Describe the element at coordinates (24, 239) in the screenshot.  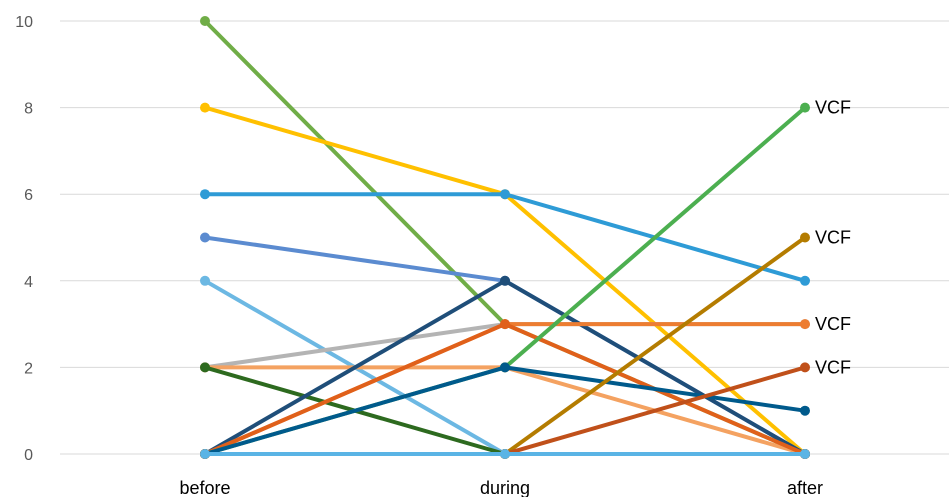
I see `y-axis-tick-labels: 0 2 4 6 8 10` at that location.